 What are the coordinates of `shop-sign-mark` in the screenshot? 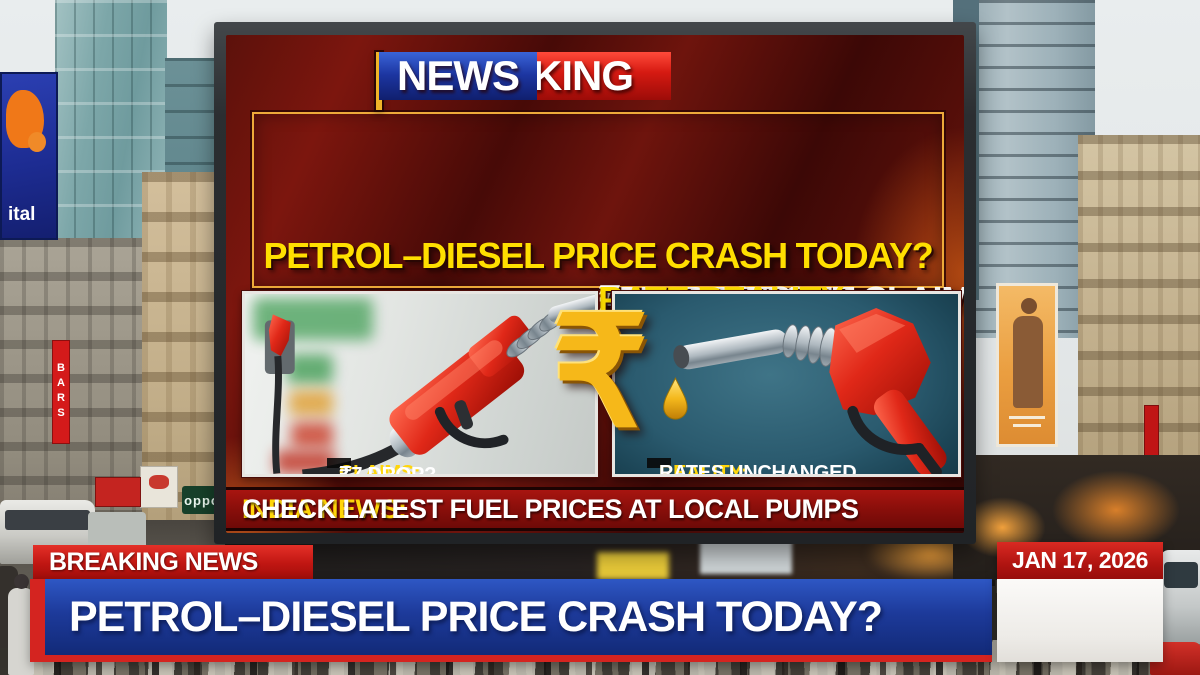 It's located at (159, 482).